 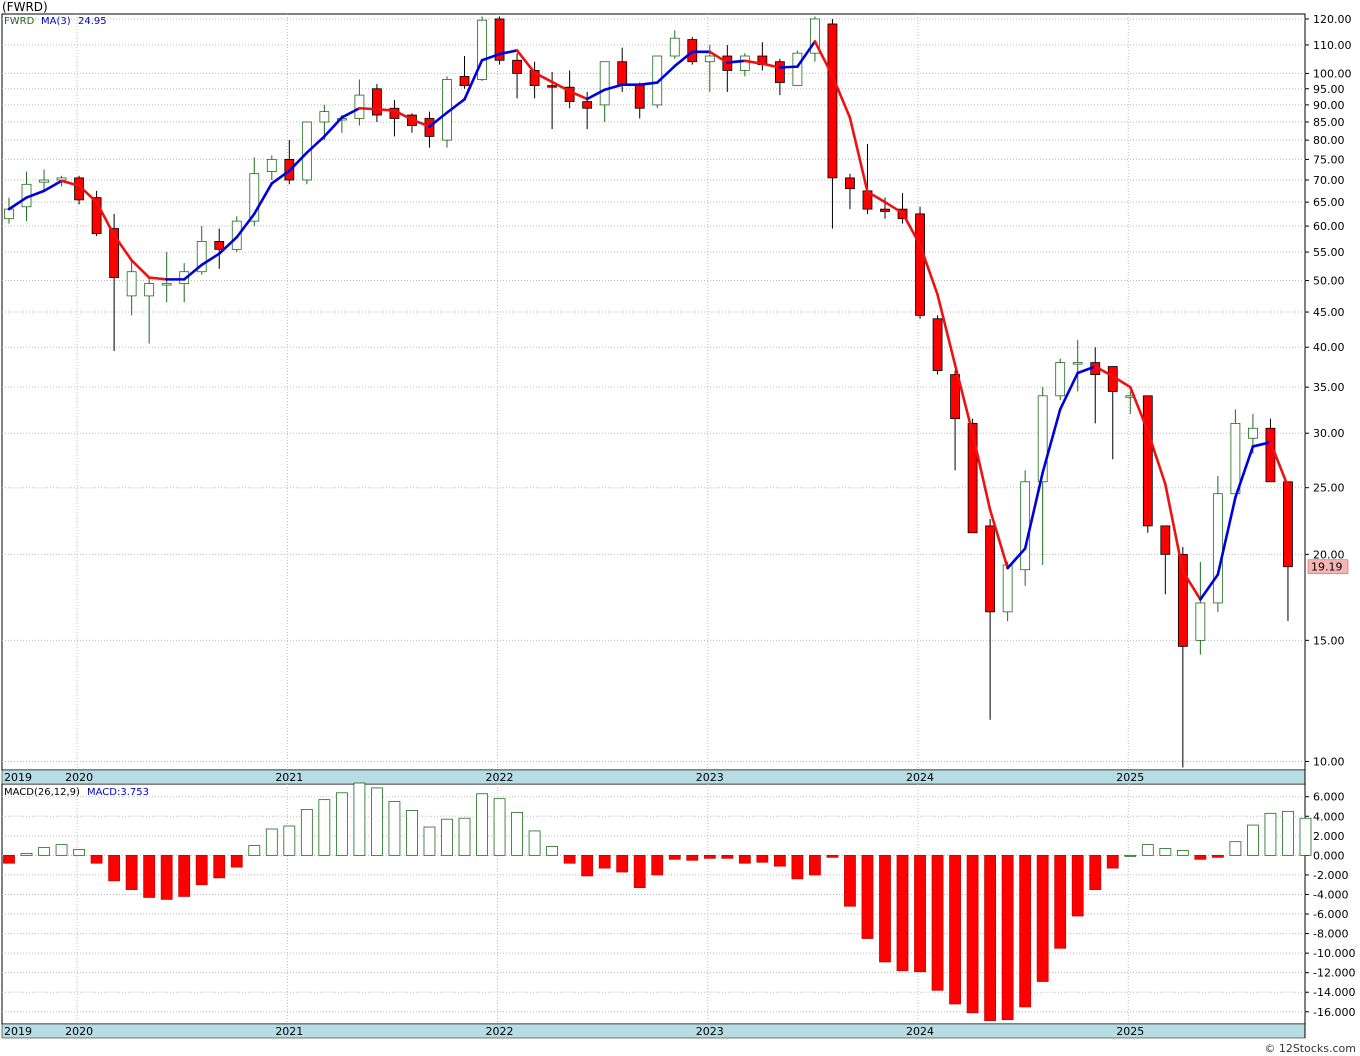 What do you see at coordinates (1330, 914) in the screenshot?
I see `macd-y-tick-label: -6.000` at bounding box center [1330, 914].